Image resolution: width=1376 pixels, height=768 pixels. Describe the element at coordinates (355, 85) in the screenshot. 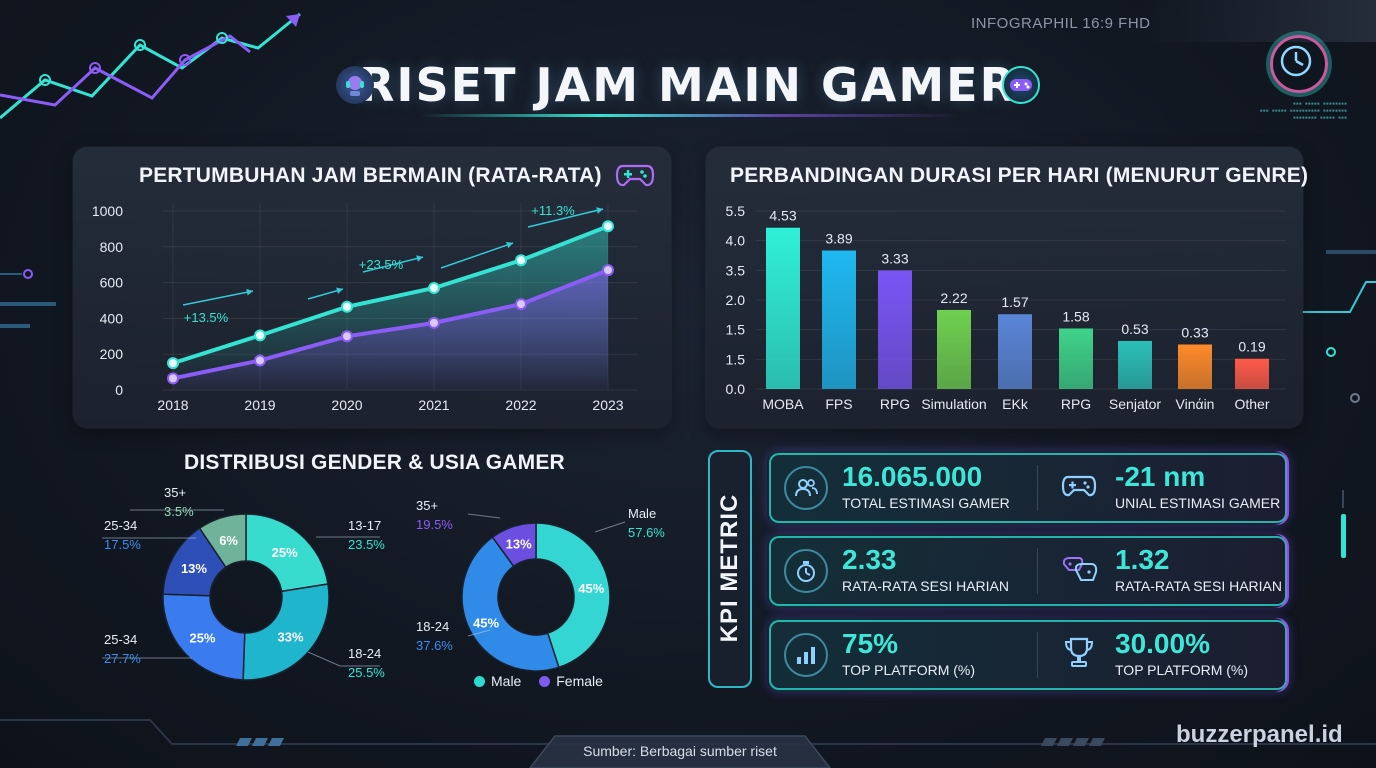

I see `gamer-face-icon` at that location.